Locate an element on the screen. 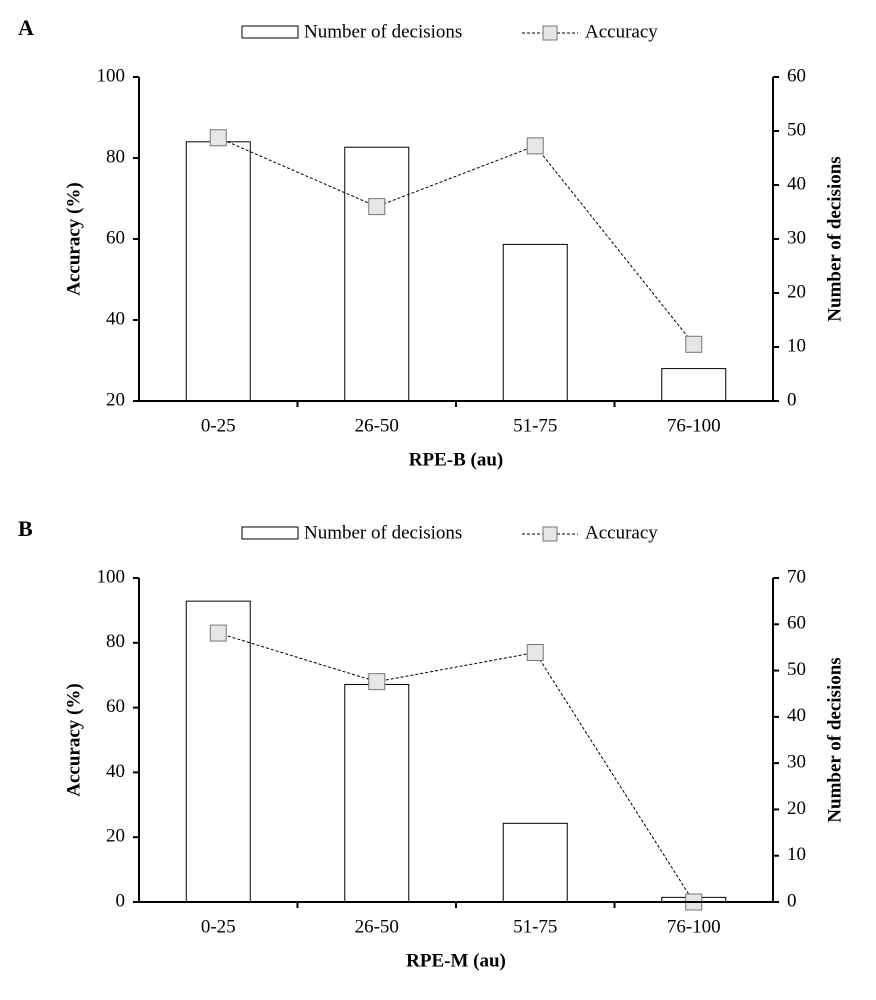  x-axis-title: RPE-M (au) is located at coordinates (456, 960).